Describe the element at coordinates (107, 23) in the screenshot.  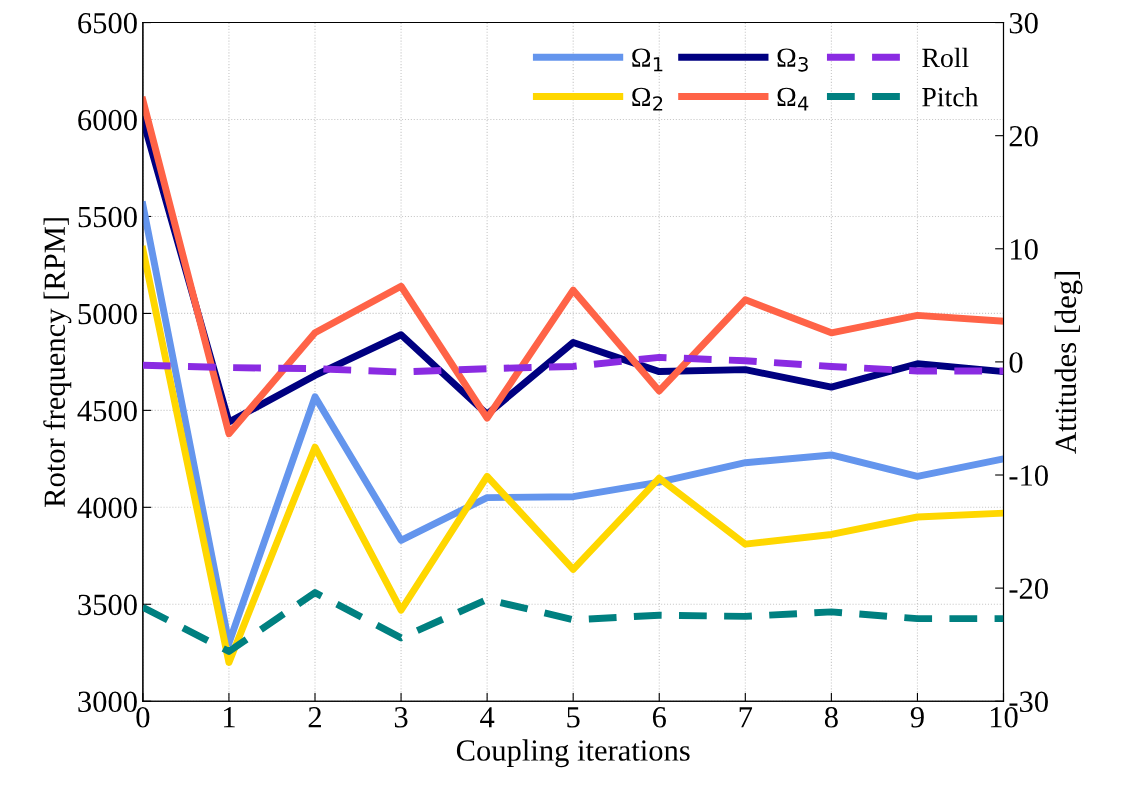
I see `y-tick-label: 6500` at that location.